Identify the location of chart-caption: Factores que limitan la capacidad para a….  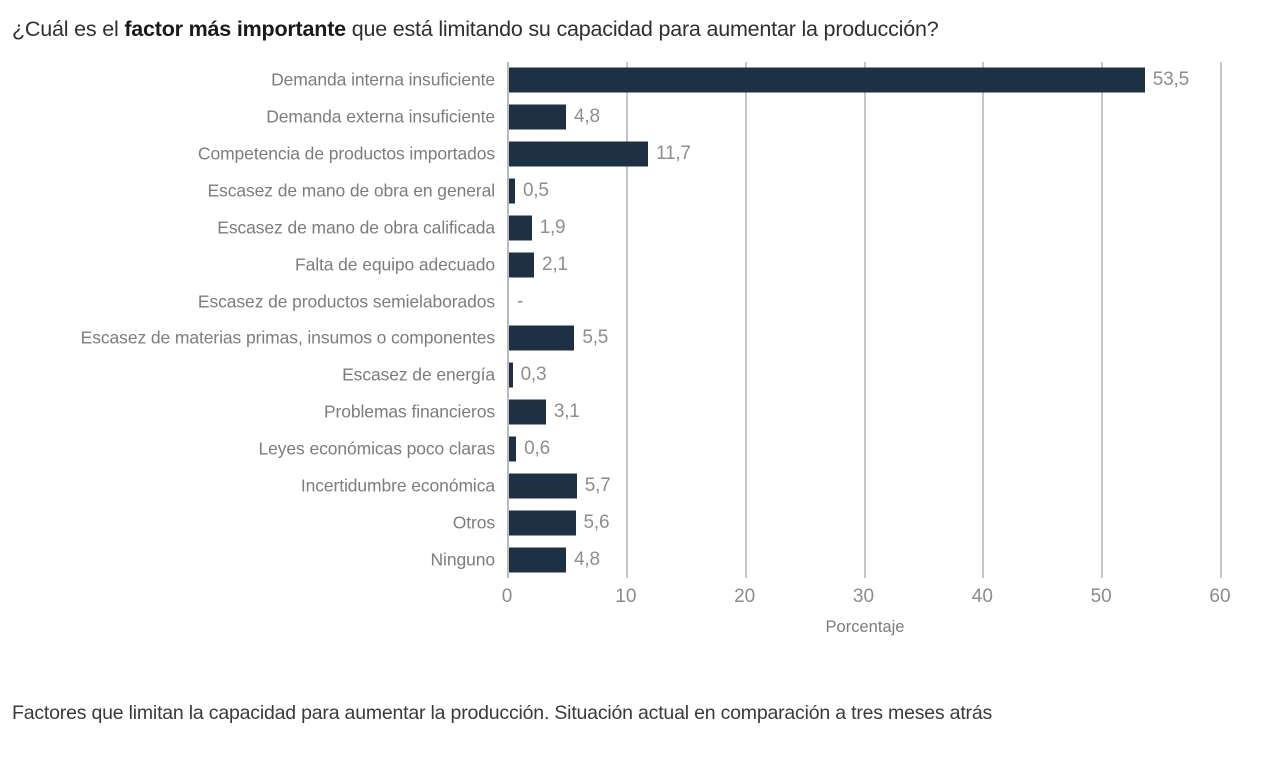
(502, 713).